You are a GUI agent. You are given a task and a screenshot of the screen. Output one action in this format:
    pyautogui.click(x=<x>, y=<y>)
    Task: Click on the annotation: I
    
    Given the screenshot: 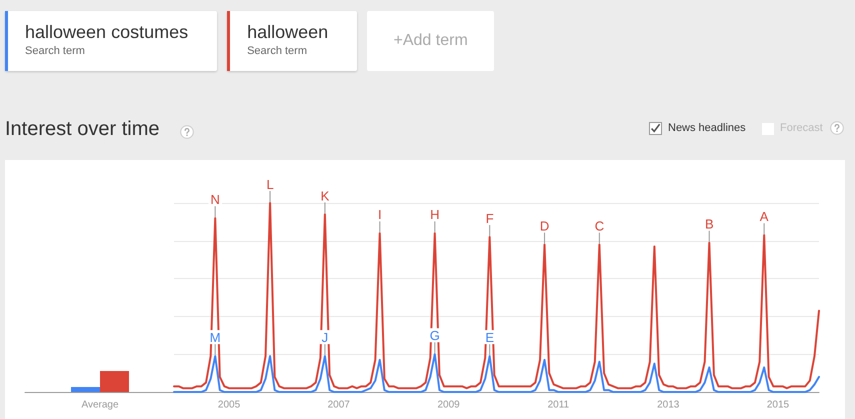 What is the action you would take?
    pyautogui.click(x=380, y=214)
    